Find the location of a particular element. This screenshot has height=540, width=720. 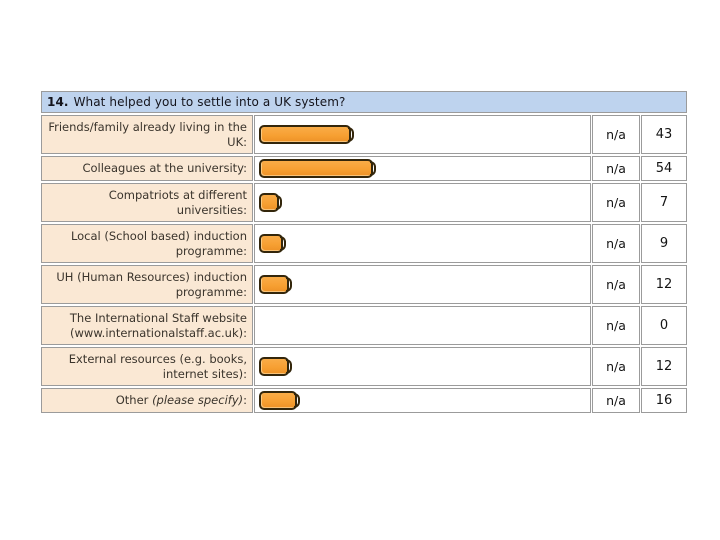

answer-option-label: Compatriots at different universities: is located at coordinates (177, 202).